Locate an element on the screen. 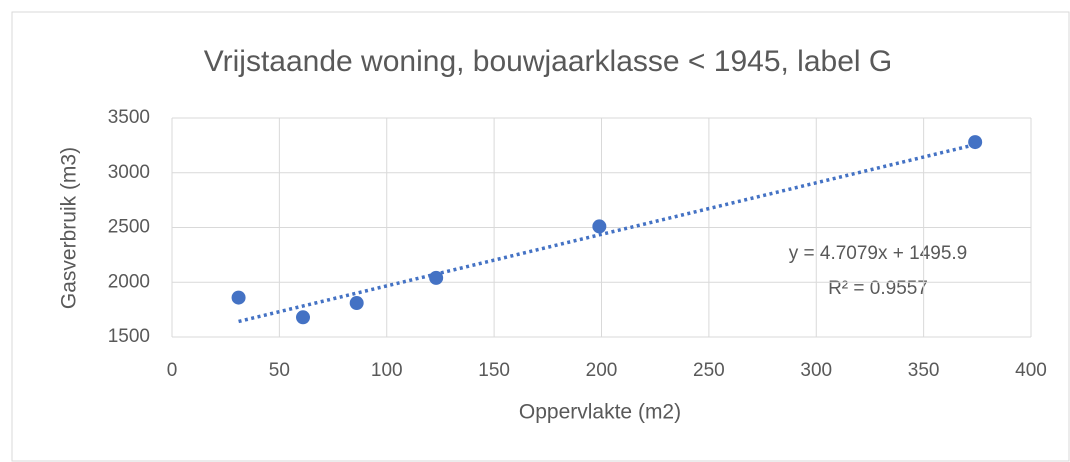 The image size is (1070, 462). y-tick-label: 3000 is located at coordinates (129, 172).